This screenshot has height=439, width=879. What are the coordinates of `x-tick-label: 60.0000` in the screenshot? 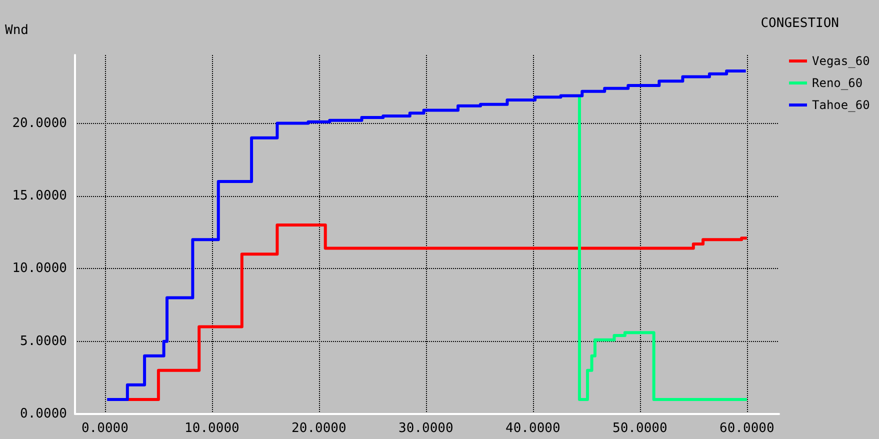 It's located at (747, 428).